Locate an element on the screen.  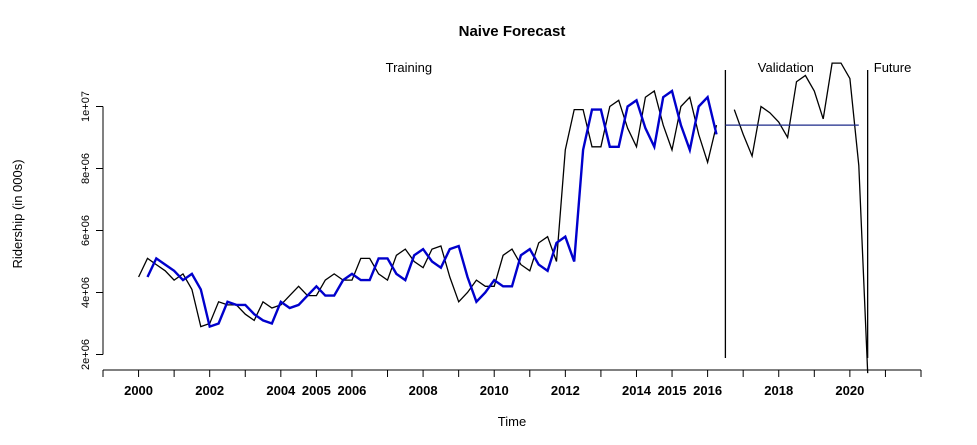
x-axis-label: Time is located at coordinates (512, 421).